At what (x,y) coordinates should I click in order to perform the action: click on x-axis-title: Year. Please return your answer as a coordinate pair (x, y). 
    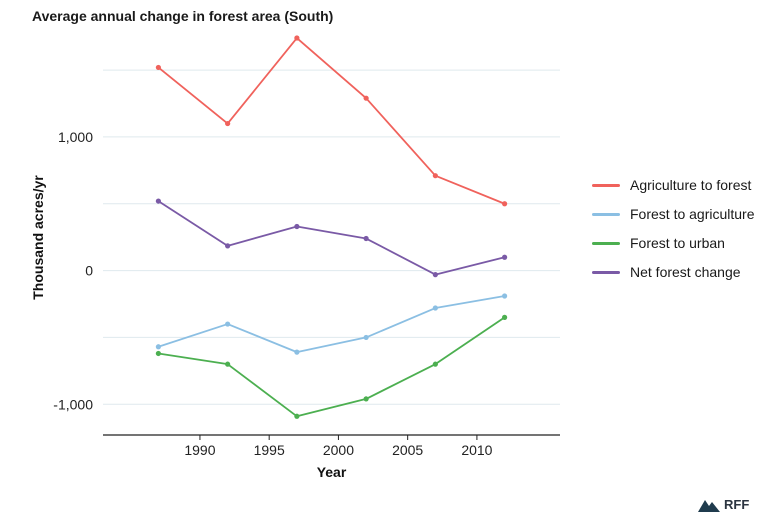
    Looking at the image, I should click on (332, 472).